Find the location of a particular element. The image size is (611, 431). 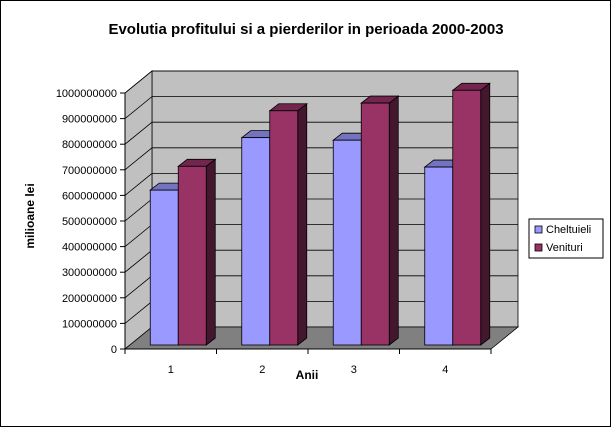

y-tick-label: 300000000 is located at coordinates (89, 273).